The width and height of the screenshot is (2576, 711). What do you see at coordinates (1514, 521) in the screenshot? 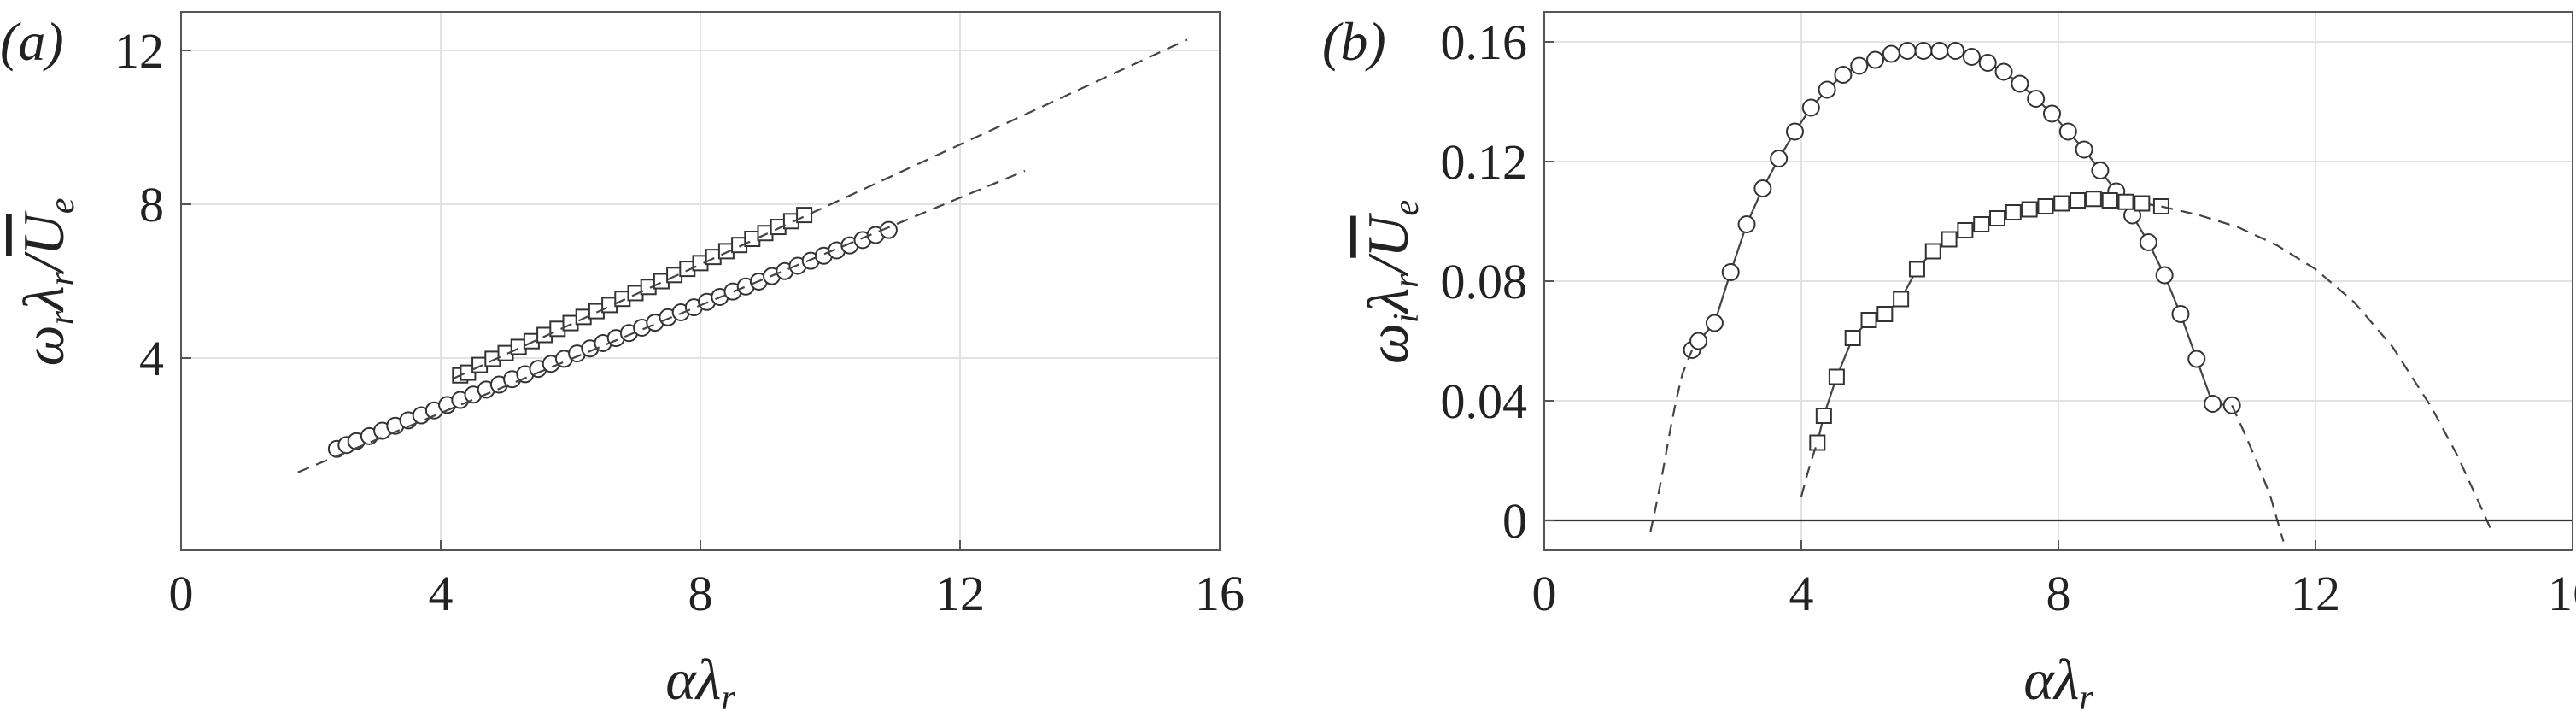
I see `y-tick-label: 0` at bounding box center [1514, 521].